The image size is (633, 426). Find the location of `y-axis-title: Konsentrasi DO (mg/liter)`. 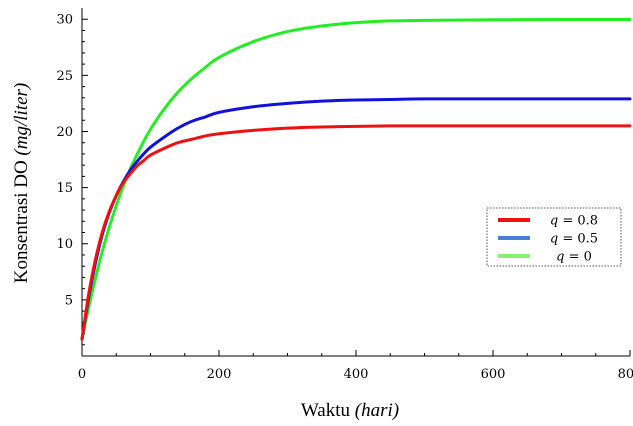

y-axis-title: Konsentrasi DO (mg/liter) is located at coordinates (21, 183).